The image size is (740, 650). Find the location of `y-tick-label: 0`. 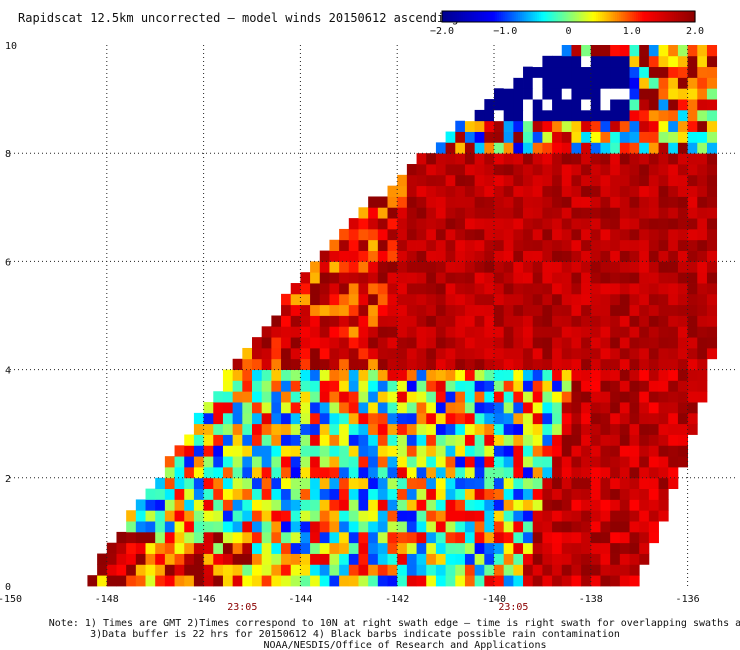

y-tick-label: 0 is located at coordinates (8, 587).